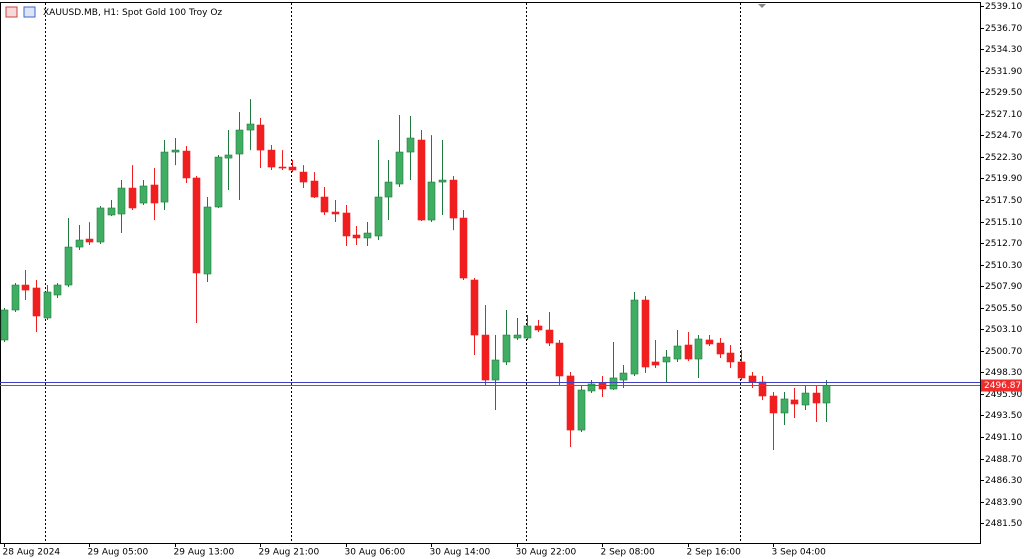  I want to click on y-tick-label: 2495.90, so click(1003, 395).